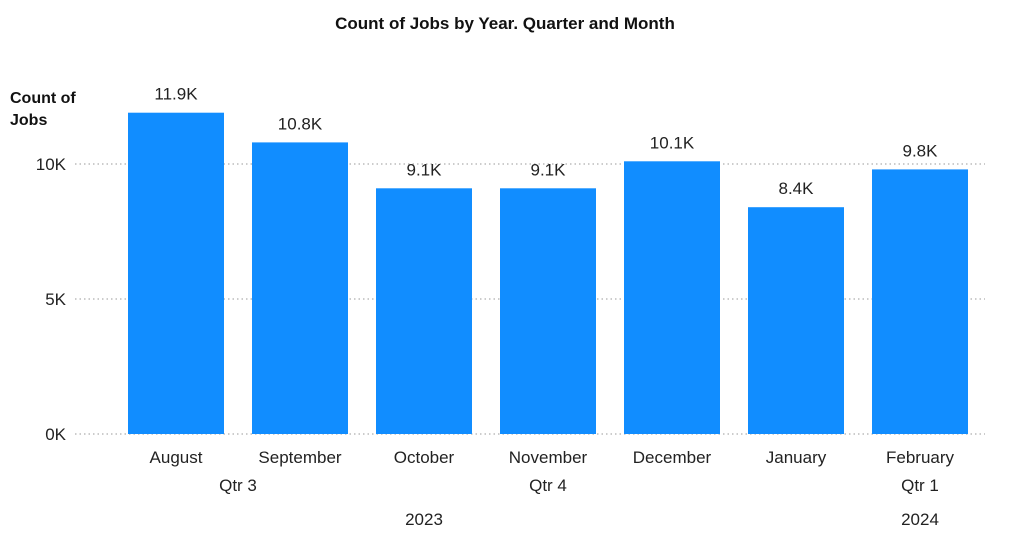  Describe the element at coordinates (672, 142) in the screenshot. I see `data-label: 10.1K` at that location.